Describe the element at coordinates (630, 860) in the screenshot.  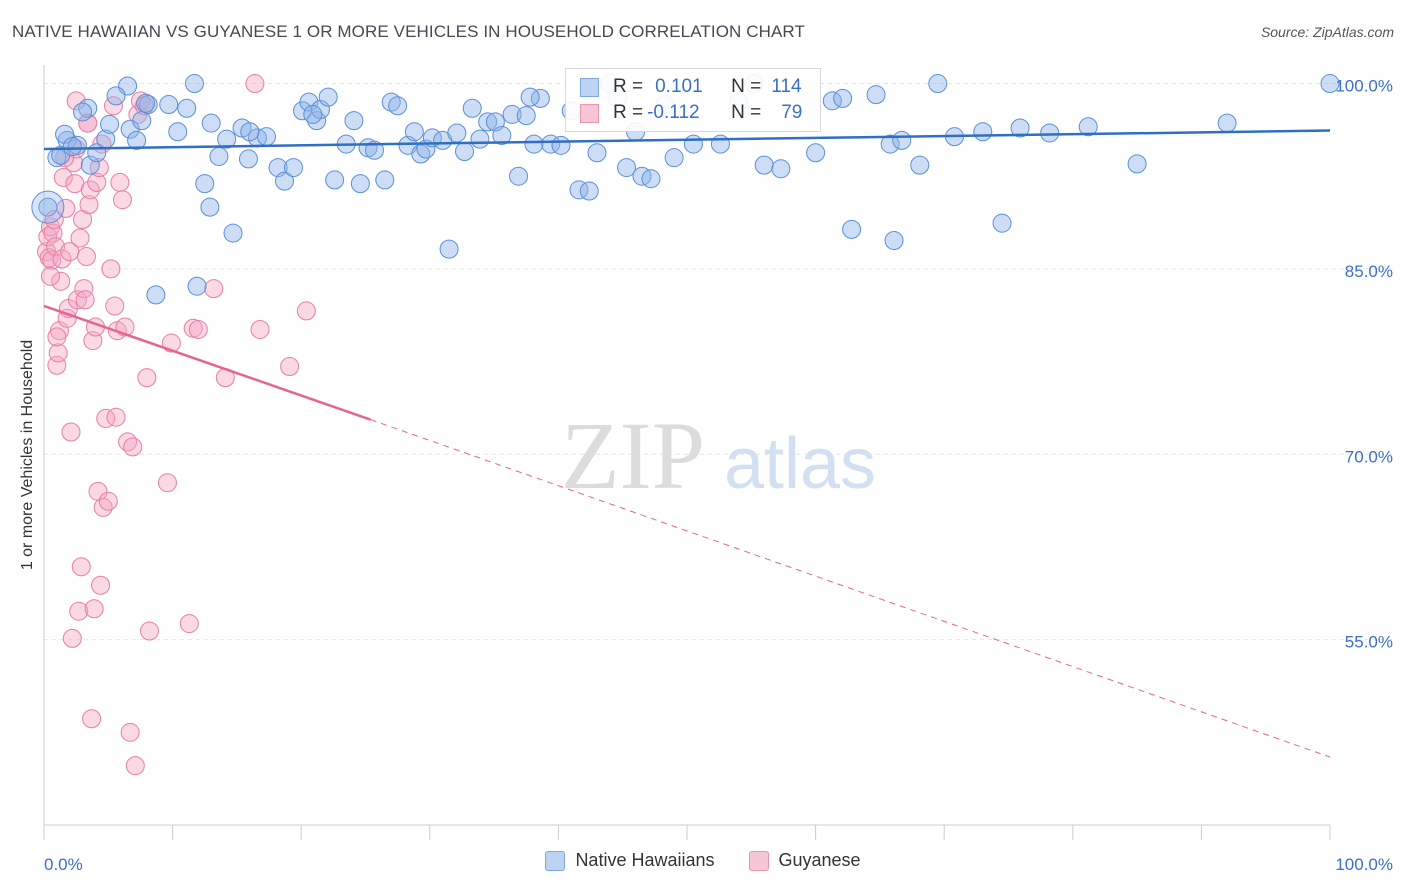
I see `legend-item-native-hawaiians: Native Hawaiians` at that location.